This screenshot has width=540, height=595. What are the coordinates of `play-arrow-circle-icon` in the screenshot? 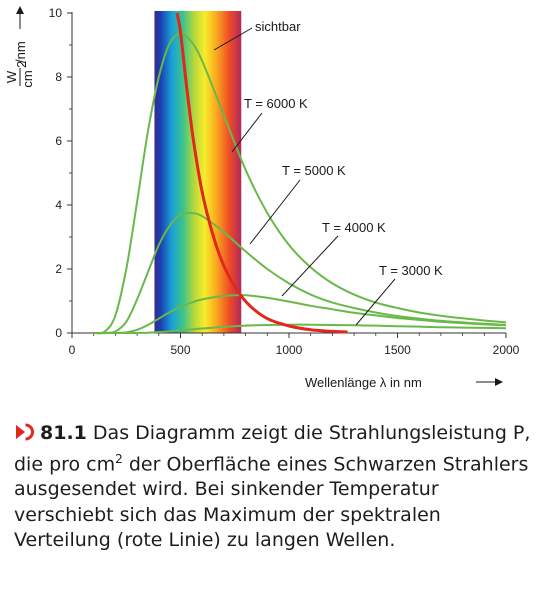 It's located at (25, 432).